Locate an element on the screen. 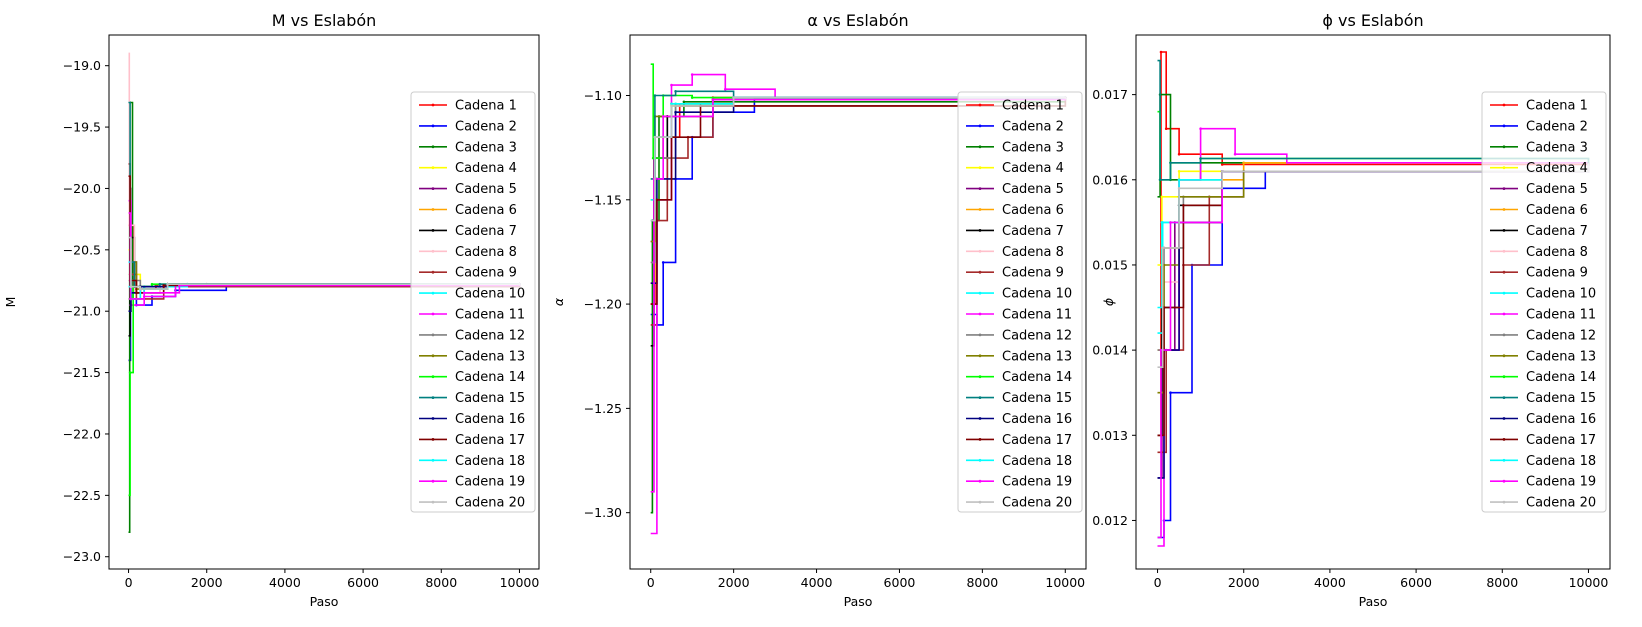  legend-label-cadena-16: Cadena 16 is located at coordinates (490, 419).